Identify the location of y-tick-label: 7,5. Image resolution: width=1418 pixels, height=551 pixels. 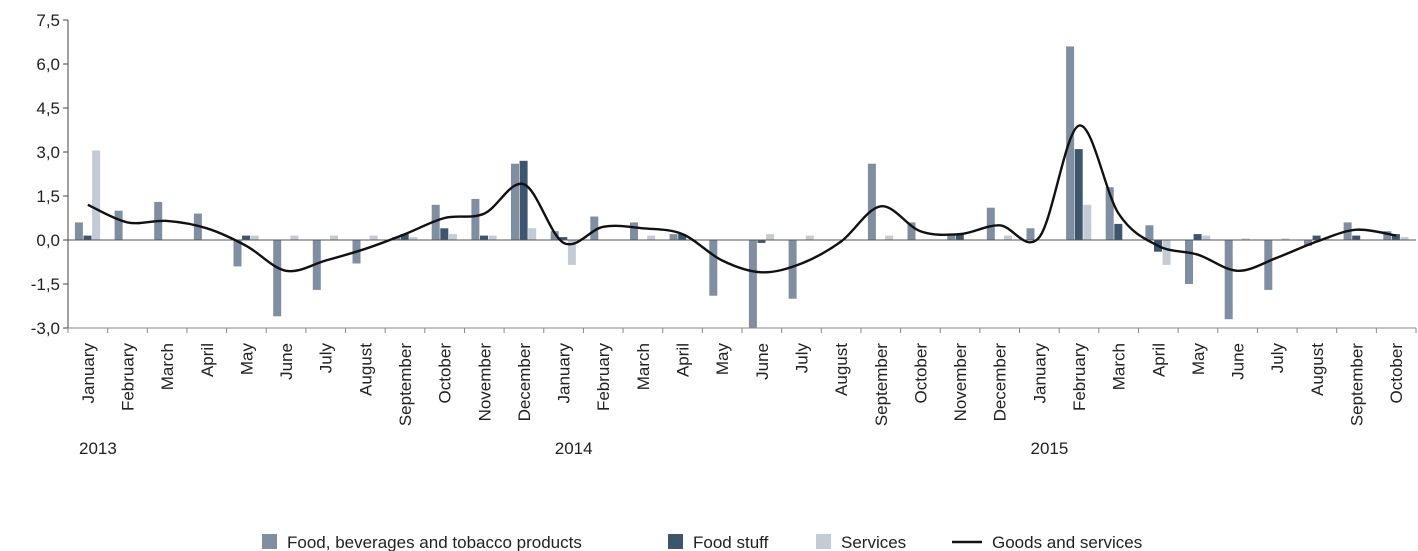
(48, 20).